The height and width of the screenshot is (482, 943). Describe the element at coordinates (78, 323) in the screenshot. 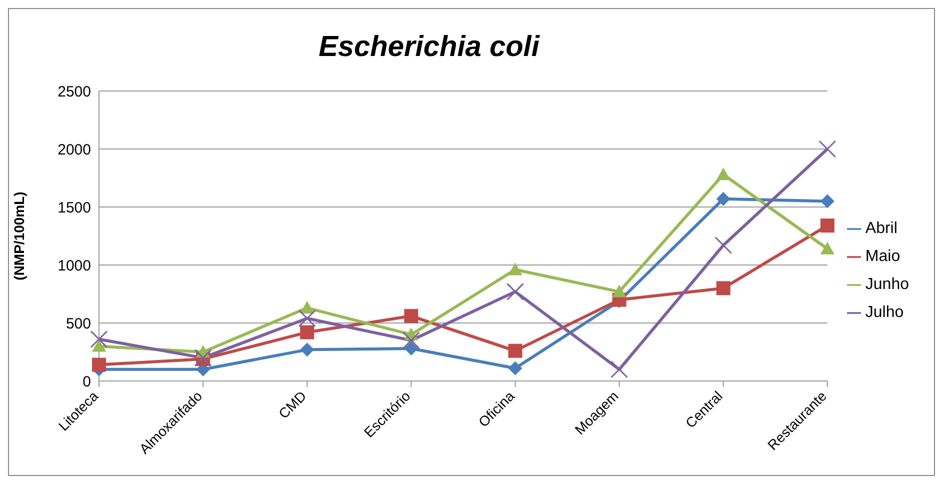

I see `y-tick-label: 500` at that location.